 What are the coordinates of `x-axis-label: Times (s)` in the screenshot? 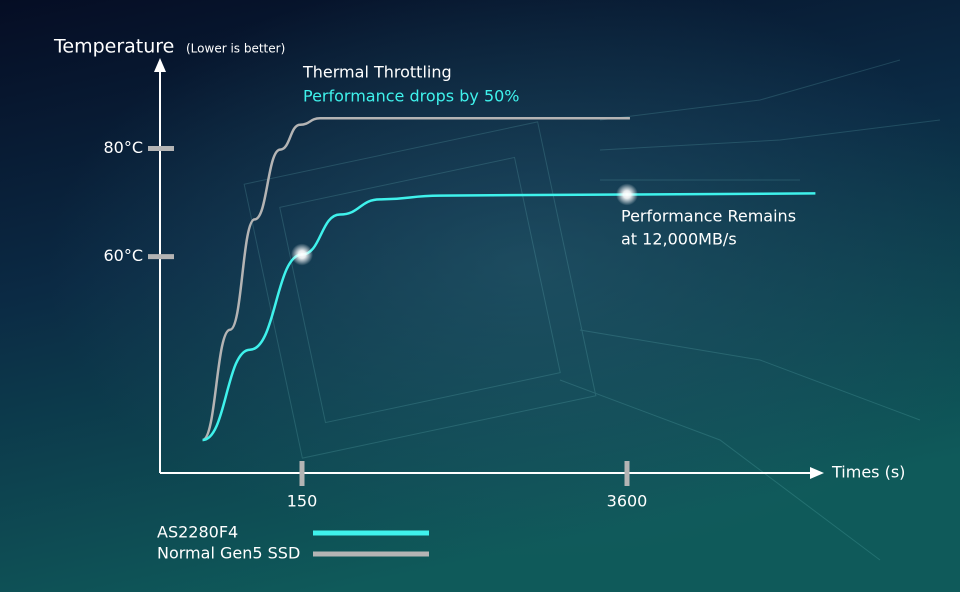 It's located at (868, 472).